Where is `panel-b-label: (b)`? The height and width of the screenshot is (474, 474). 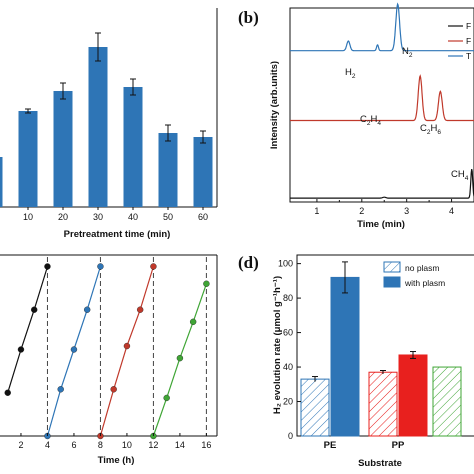
panel-b-label: (b) is located at coordinates (248, 17).